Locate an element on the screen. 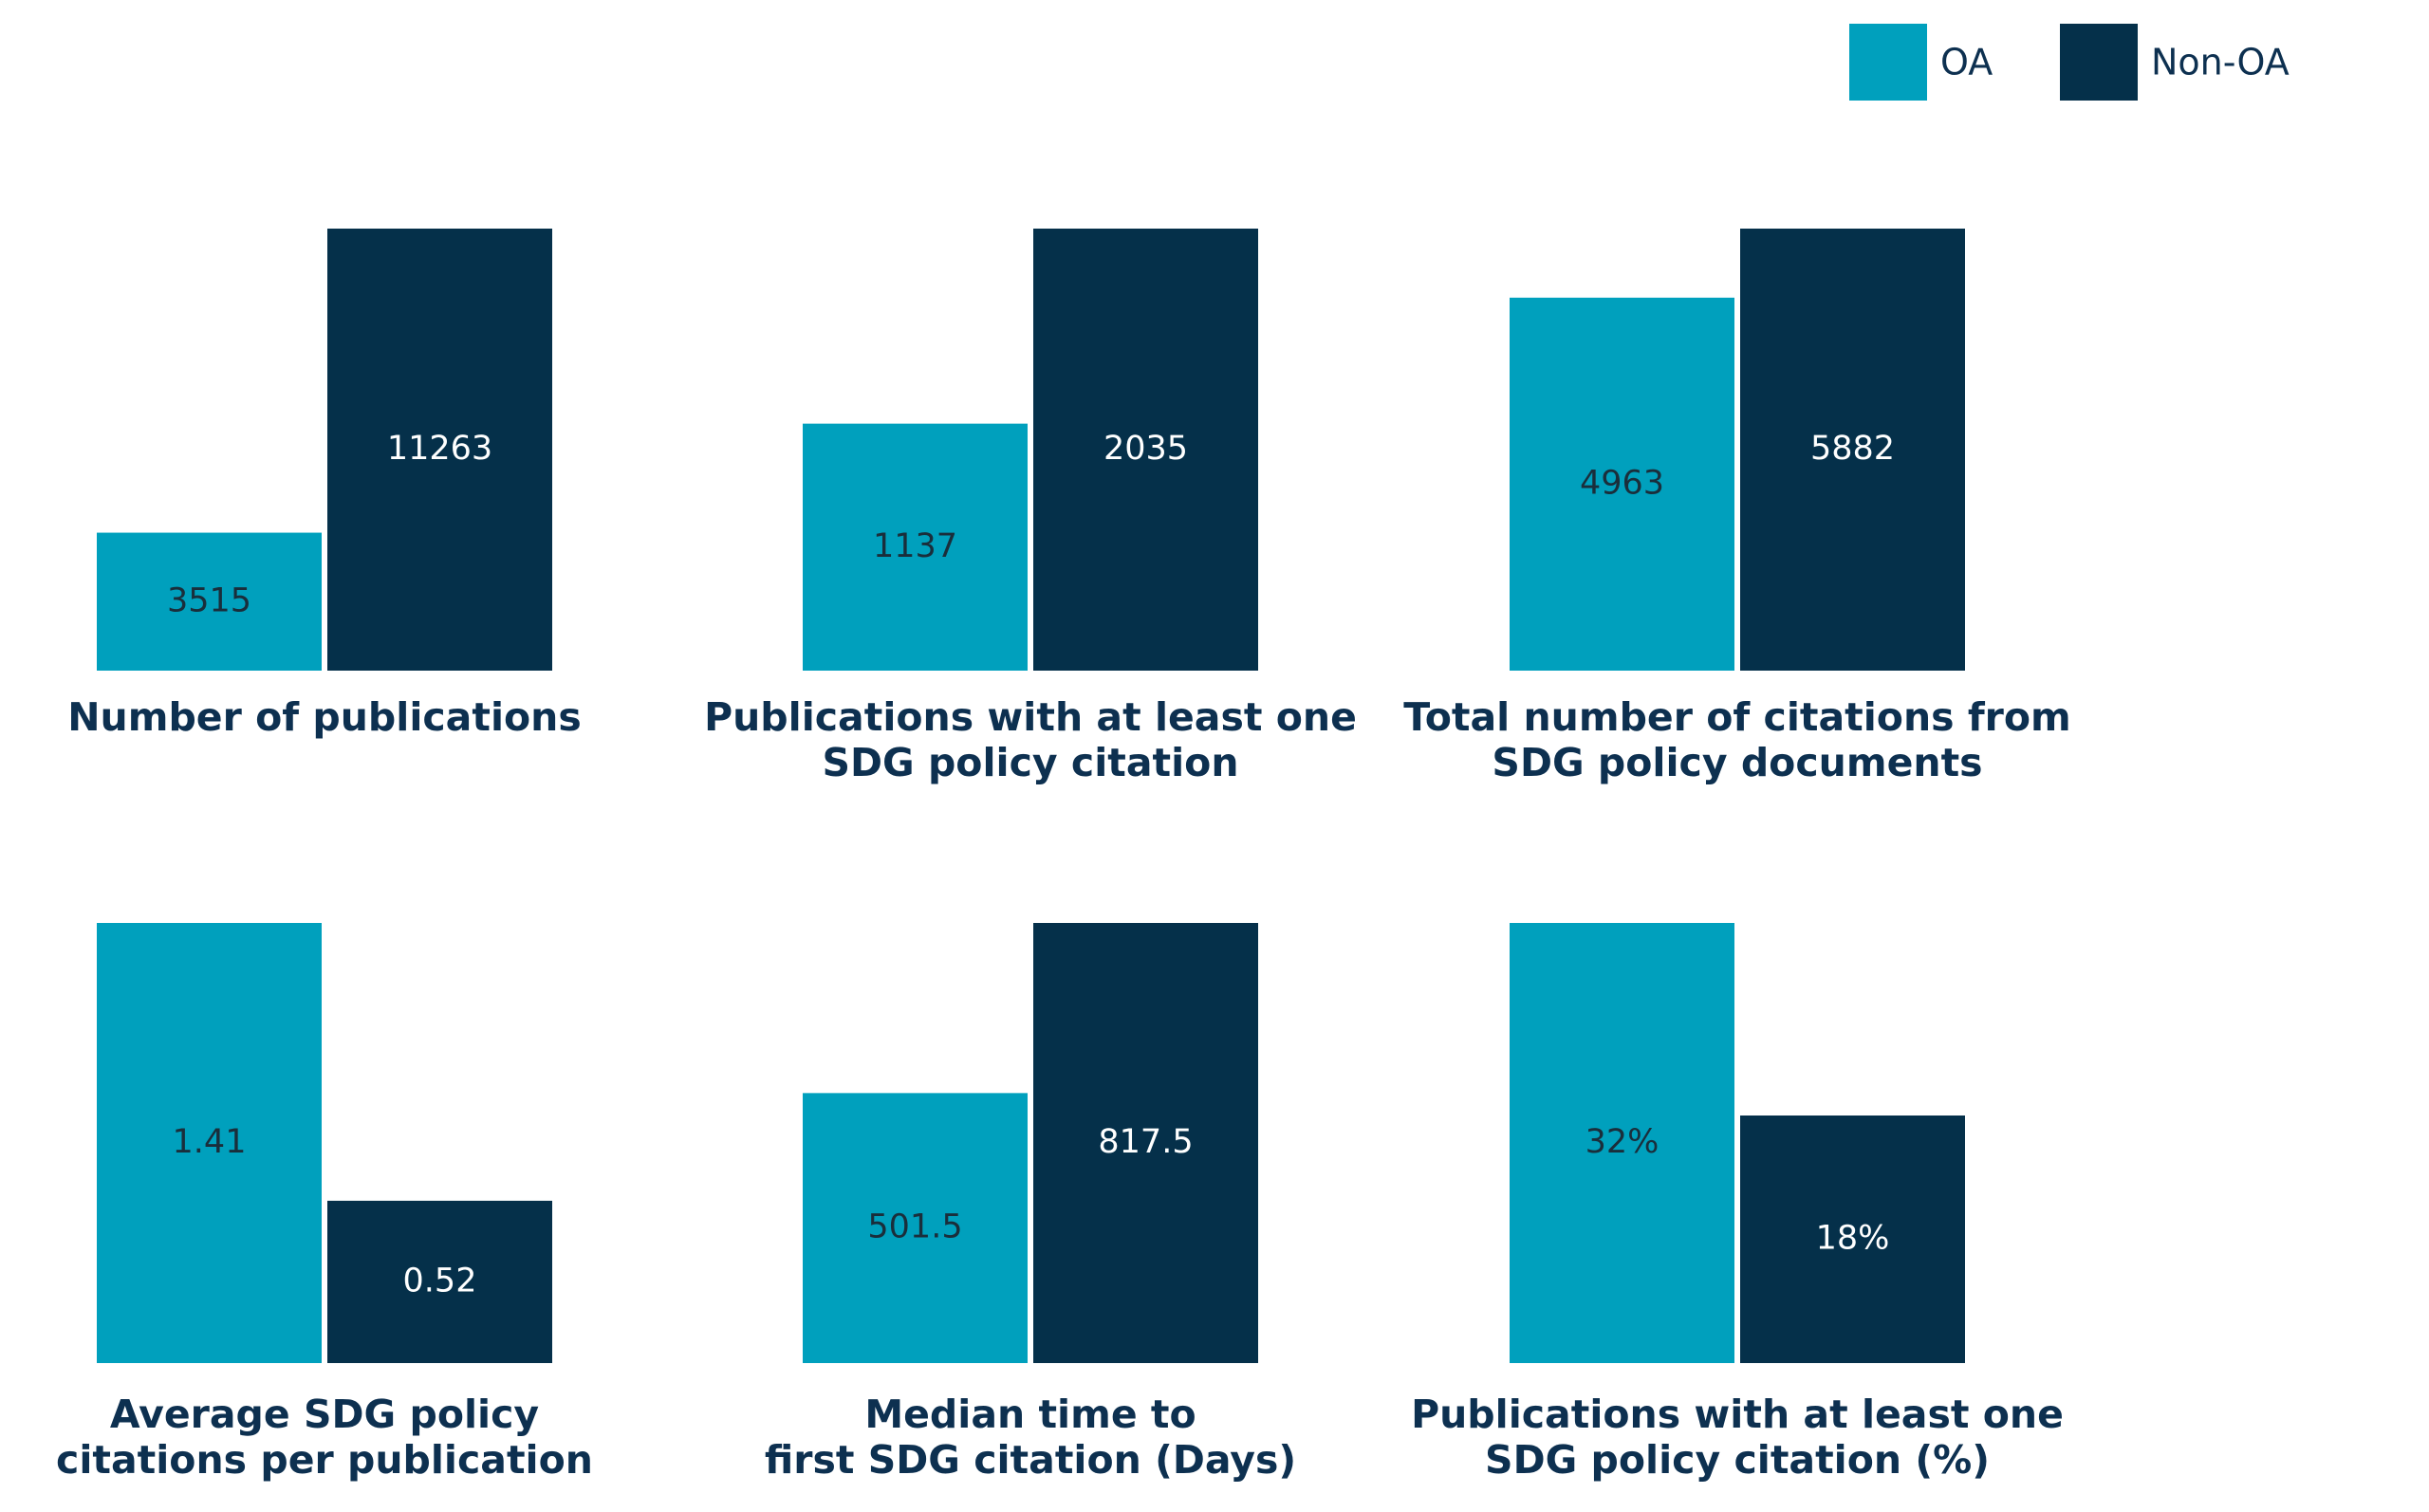 This screenshot has height=1512, width=2429. value-label: 5882 is located at coordinates (1852, 449).